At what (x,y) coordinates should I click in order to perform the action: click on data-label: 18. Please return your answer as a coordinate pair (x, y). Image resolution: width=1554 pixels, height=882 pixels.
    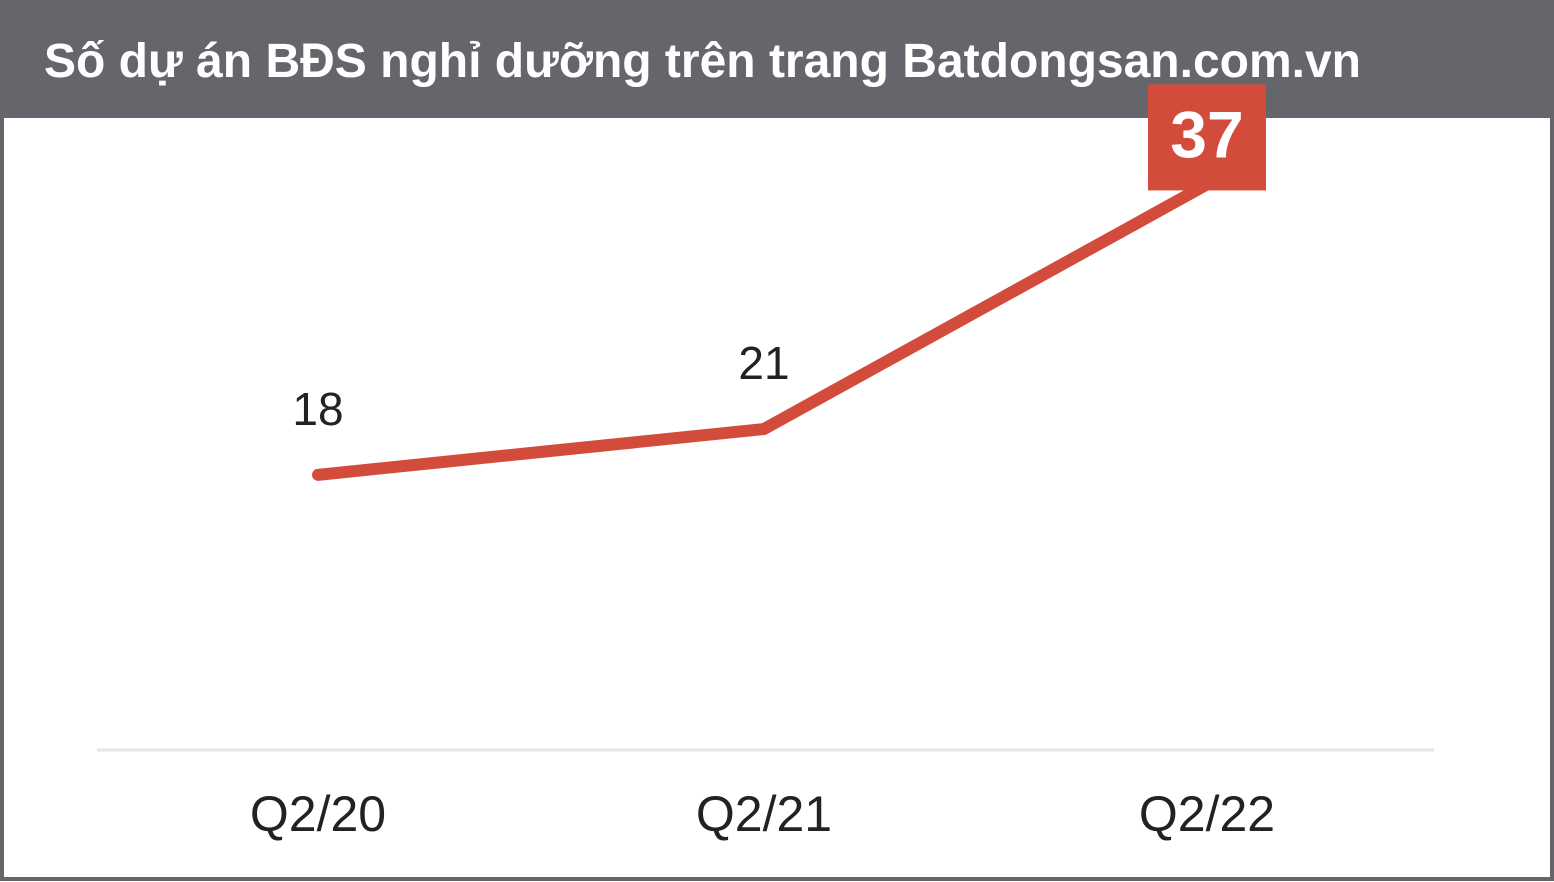
    Looking at the image, I should click on (317, 409).